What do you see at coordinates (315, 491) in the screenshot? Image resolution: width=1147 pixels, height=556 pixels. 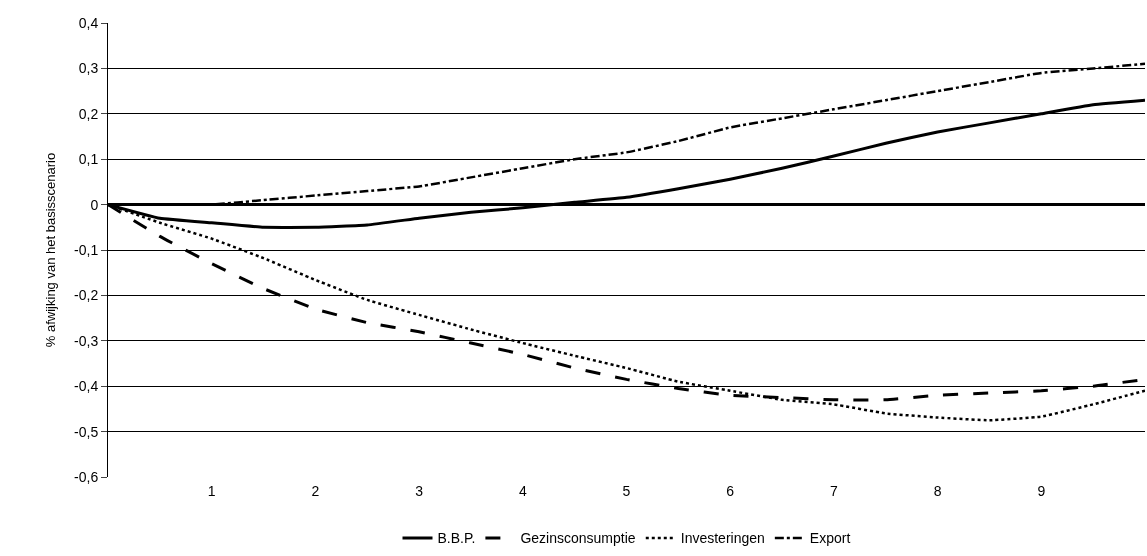 I see `x-tick-label: 2` at bounding box center [315, 491].